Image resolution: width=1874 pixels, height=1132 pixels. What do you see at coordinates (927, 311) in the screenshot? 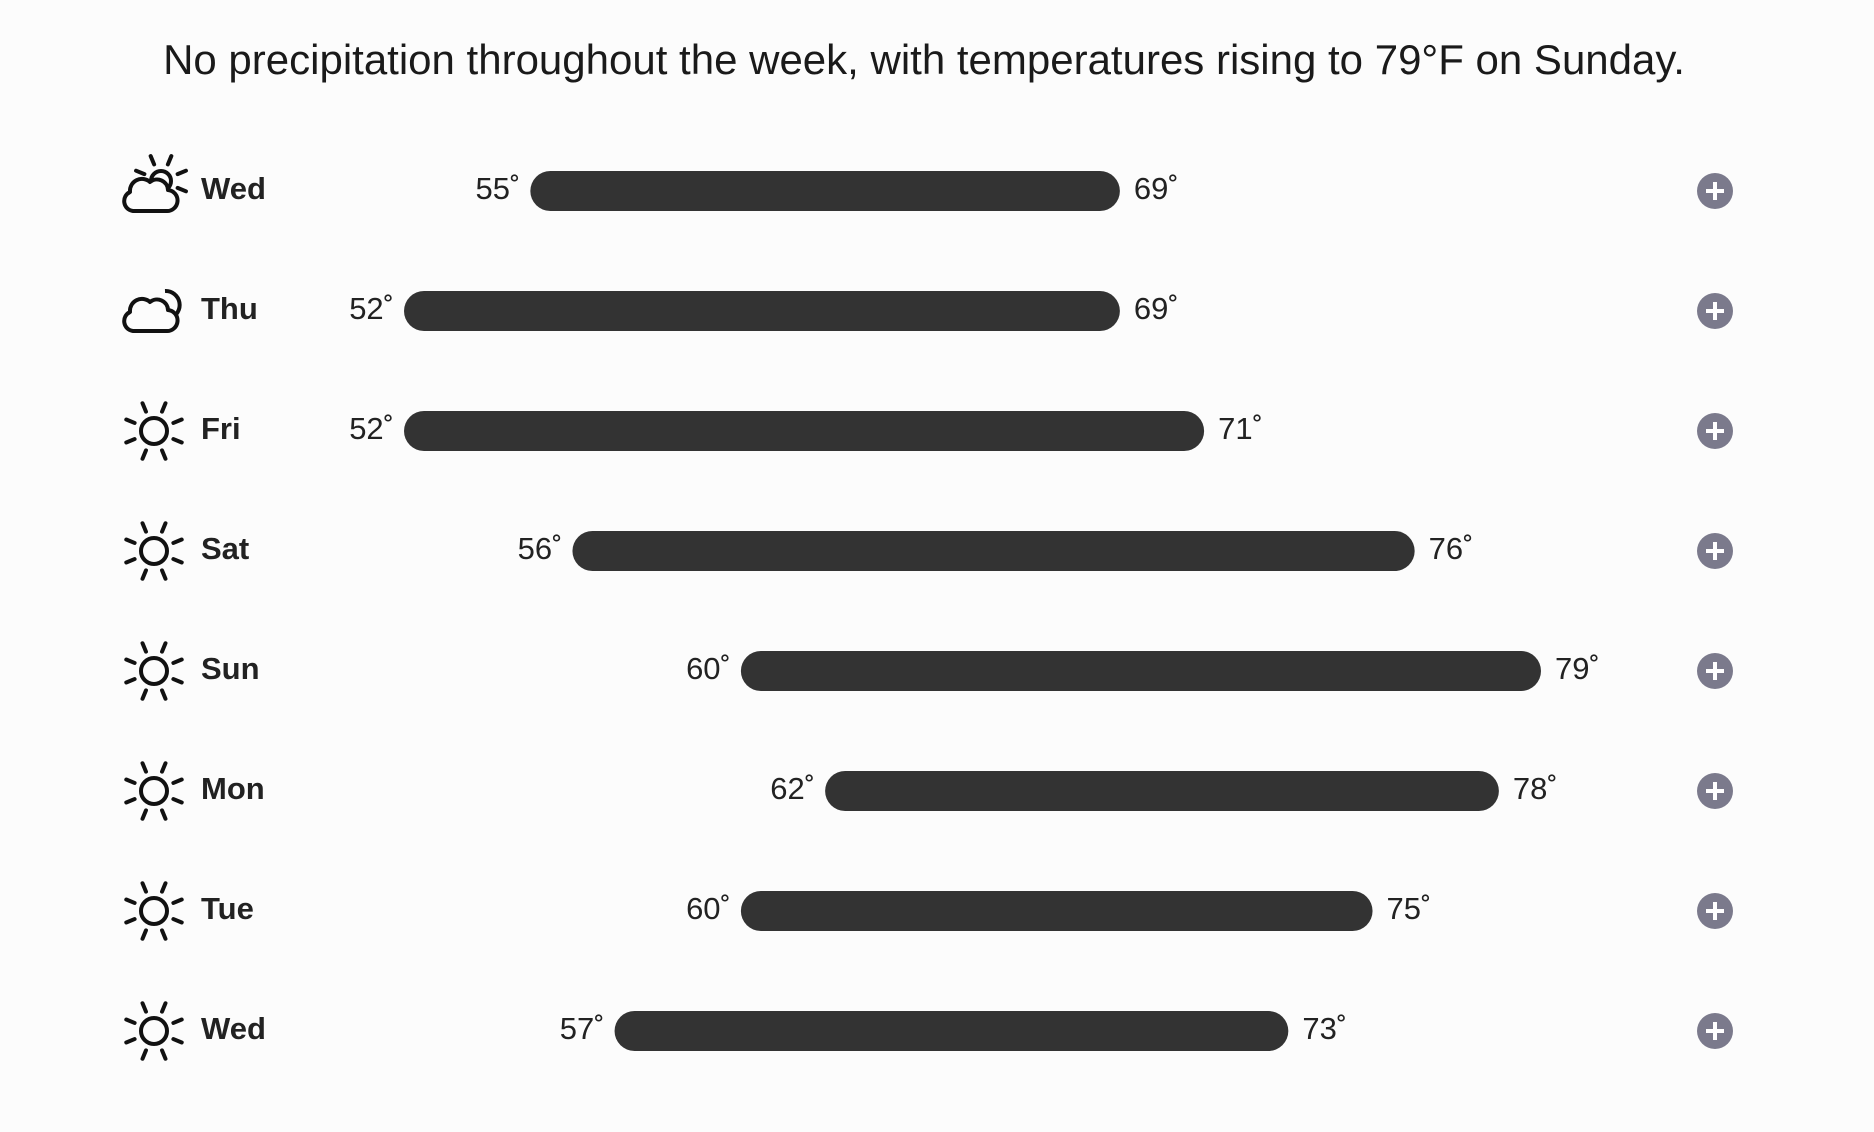
I see `day-row: Thu 52˚ 69˚` at bounding box center [927, 311].